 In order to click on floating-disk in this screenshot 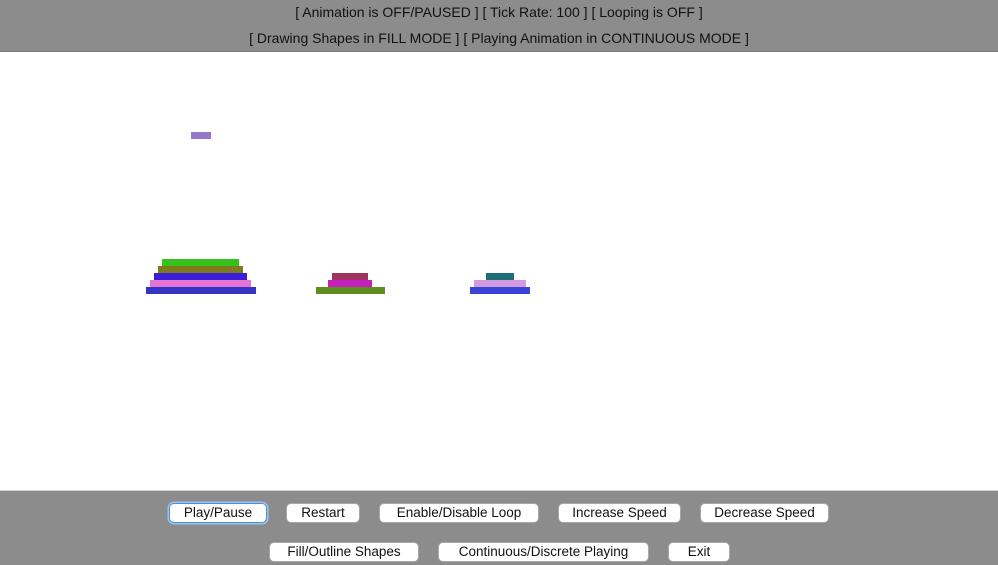, I will do `click(201, 135)`.